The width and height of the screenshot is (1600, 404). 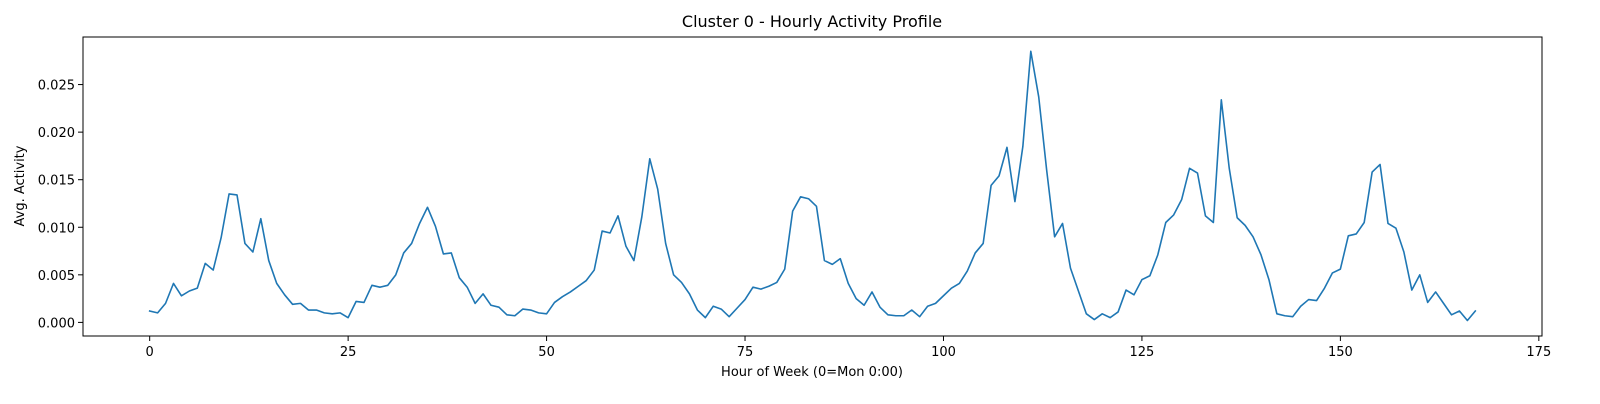 I want to click on x-tick-label: 150, so click(x=1340, y=352).